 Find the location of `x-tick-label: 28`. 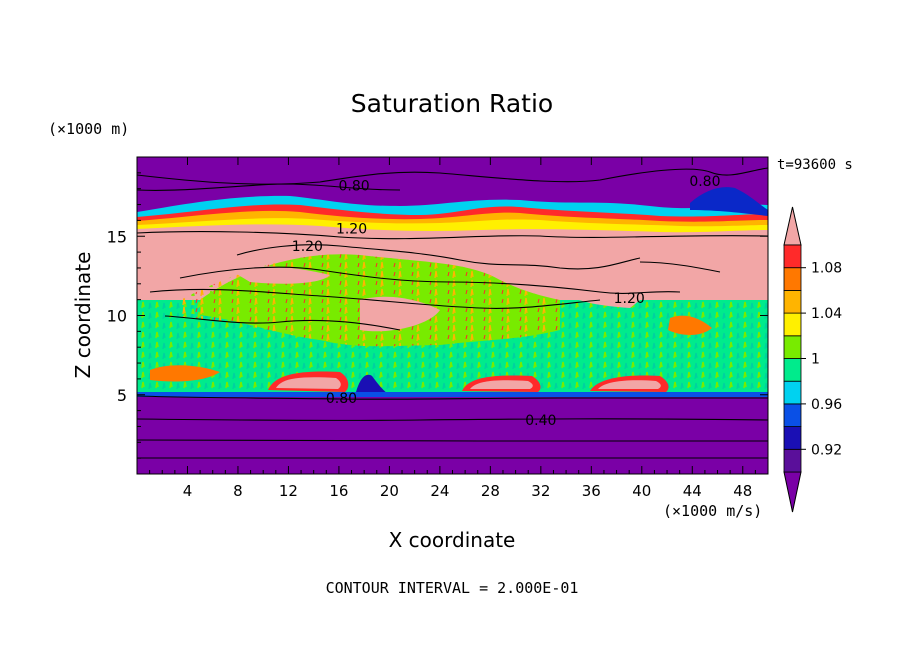

x-tick-label: 28 is located at coordinates (490, 491).